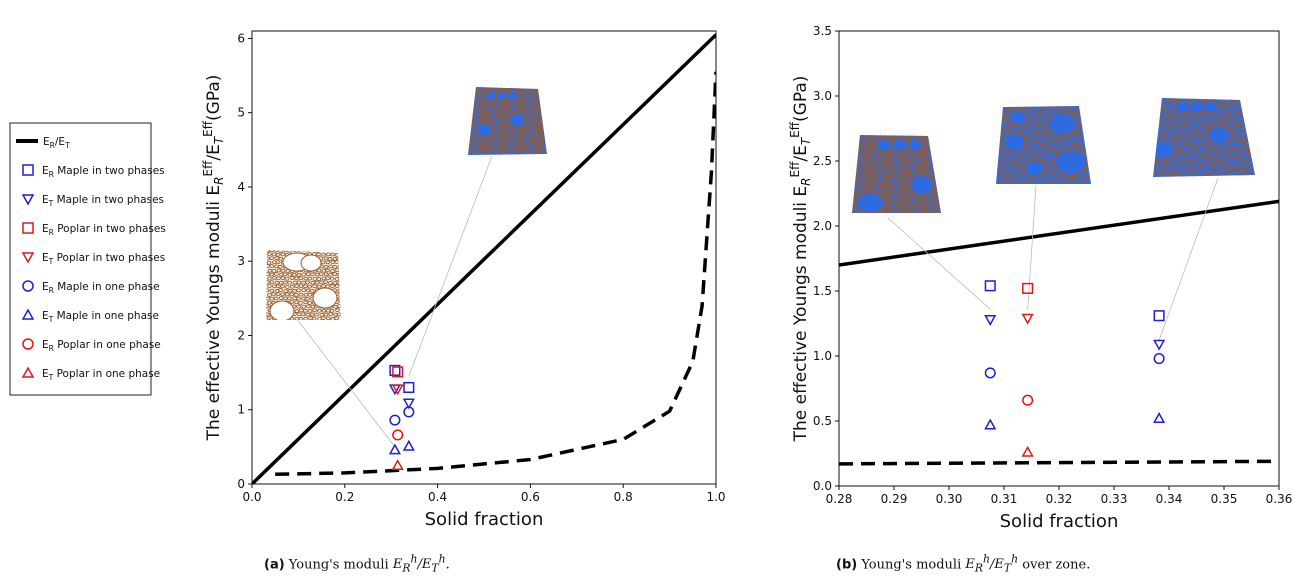 The image size is (1293, 581). Describe the element at coordinates (992, 564) in the screenshot. I see `caption-b-math: ERh/ETh` at that location.